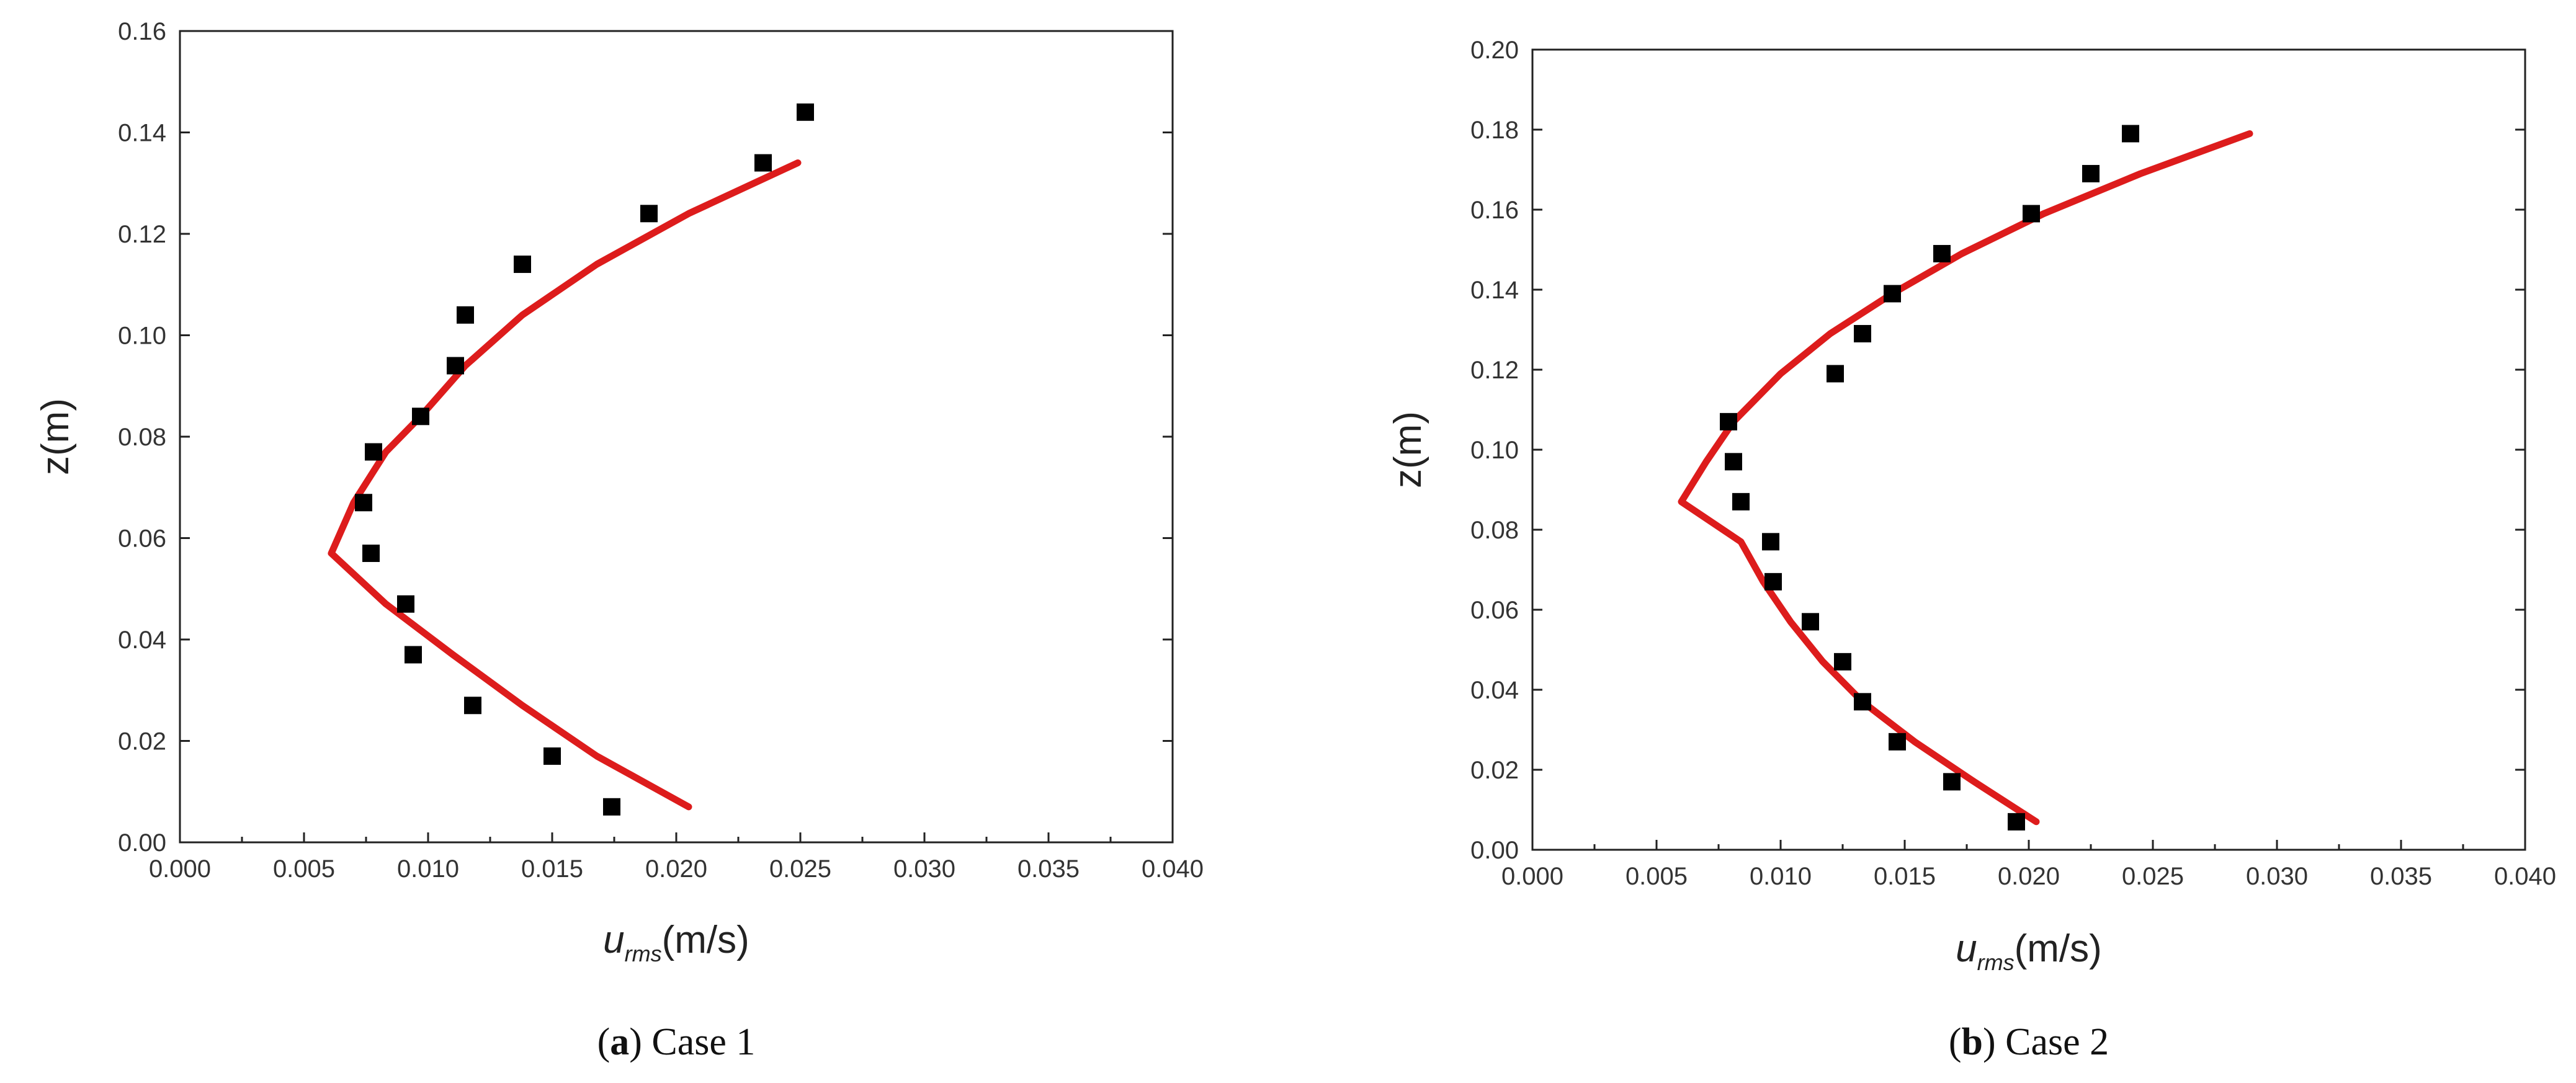 The width and height of the screenshot is (2576, 1083). What do you see at coordinates (1494, 50) in the screenshot?
I see `y-tick-label: 0.20` at bounding box center [1494, 50].